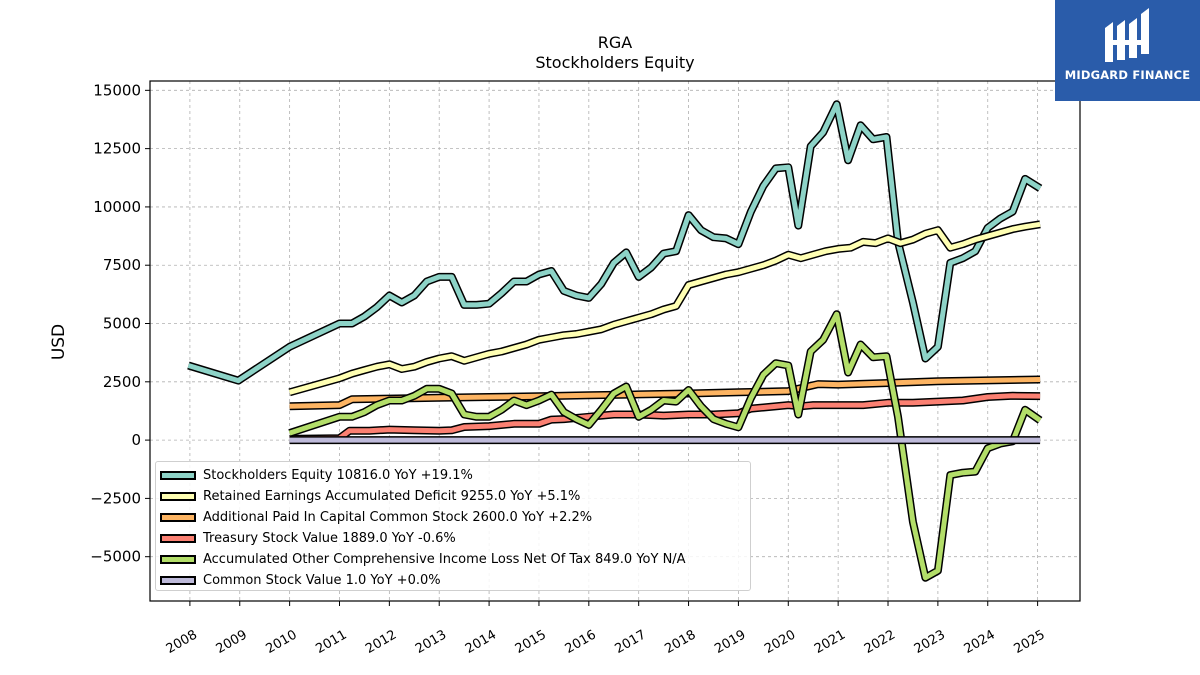  I want to click on x-tick-label: 2020, so click(780, 642).